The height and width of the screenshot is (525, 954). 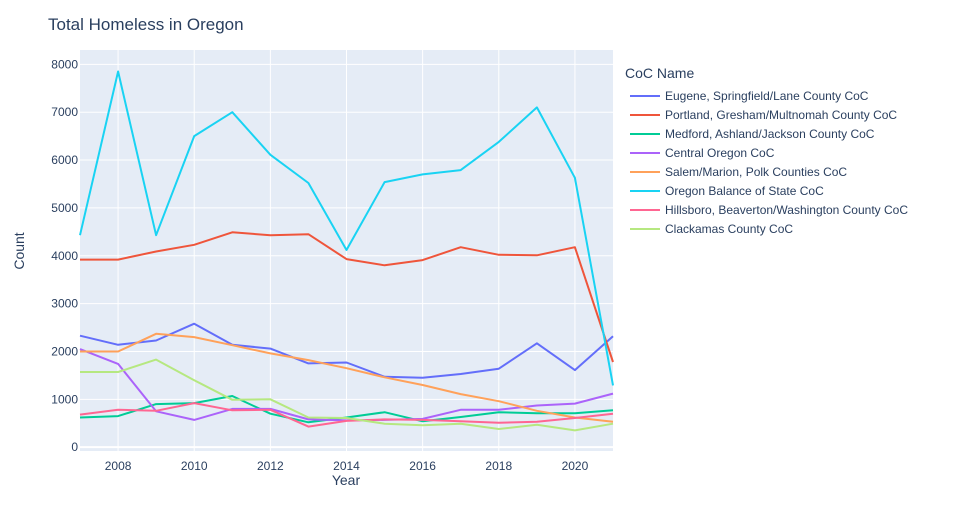 What do you see at coordinates (422, 466) in the screenshot?
I see `x-tick-label: 2016` at bounding box center [422, 466].